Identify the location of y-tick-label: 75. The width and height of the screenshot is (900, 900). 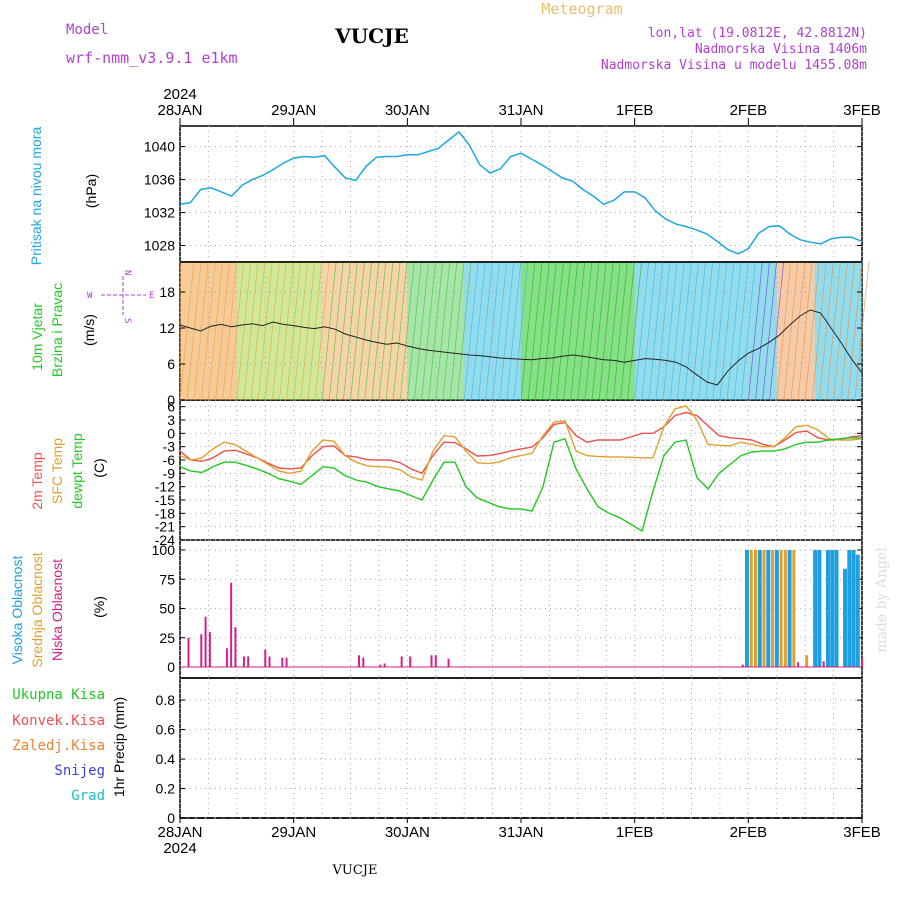
(167, 579).